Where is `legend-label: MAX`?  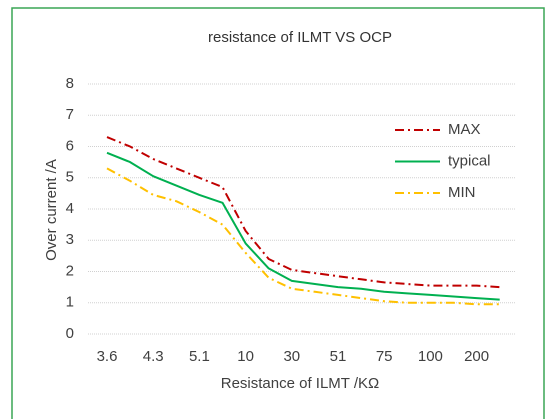
legend-label: MAX is located at coordinates (464, 129).